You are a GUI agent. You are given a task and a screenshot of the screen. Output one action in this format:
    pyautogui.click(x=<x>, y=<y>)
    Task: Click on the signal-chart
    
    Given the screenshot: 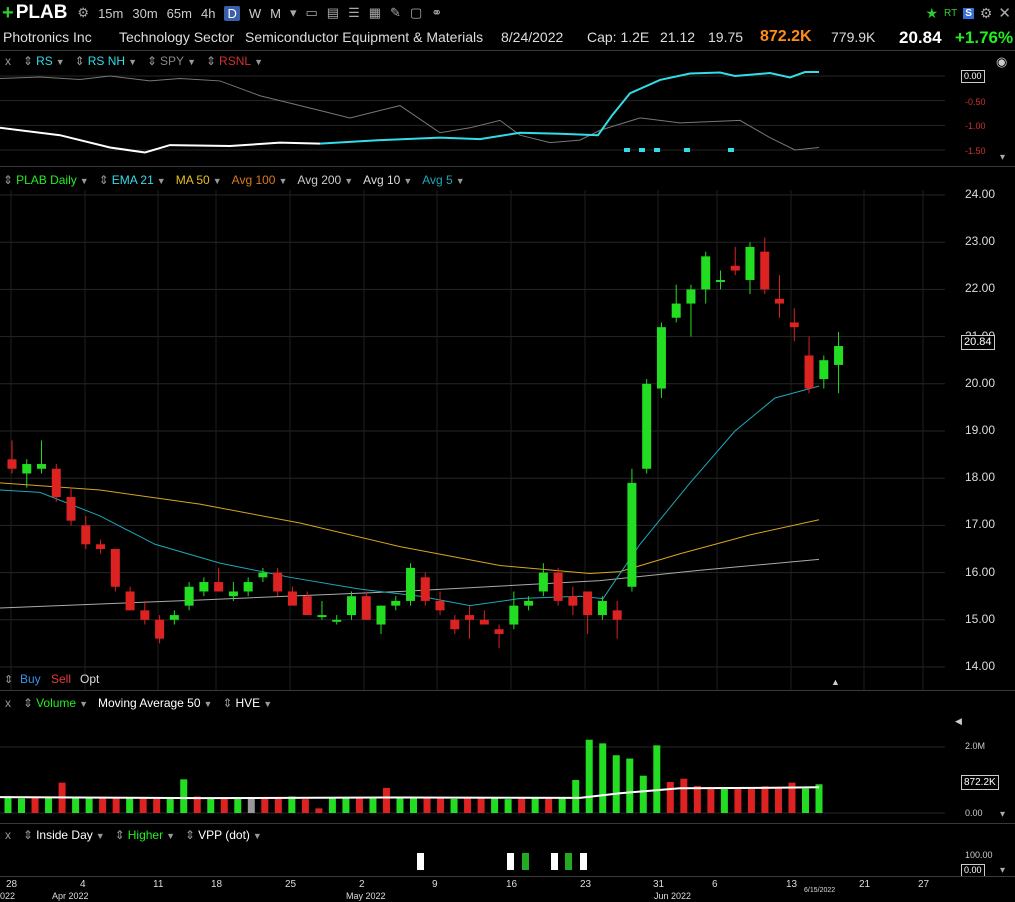 What is the action you would take?
    pyautogui.click(x=502, y=861)
    